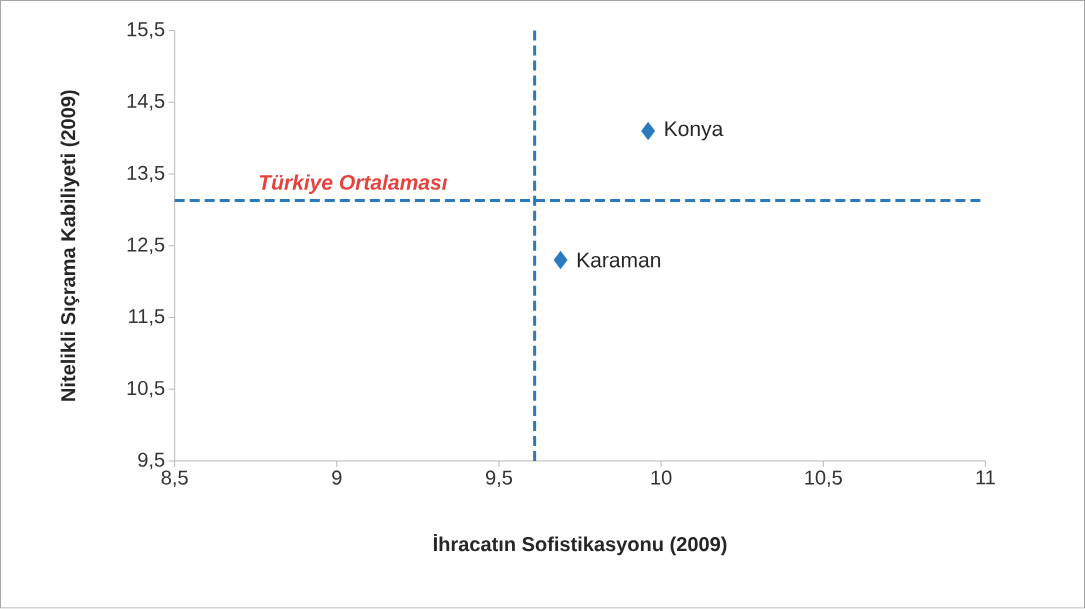 This screenshot has height=609, width=1085. What do you see at coordinates (619, 260) in the screenshot?
I see `series-label: Karaman` at bounding box center [619, 260].